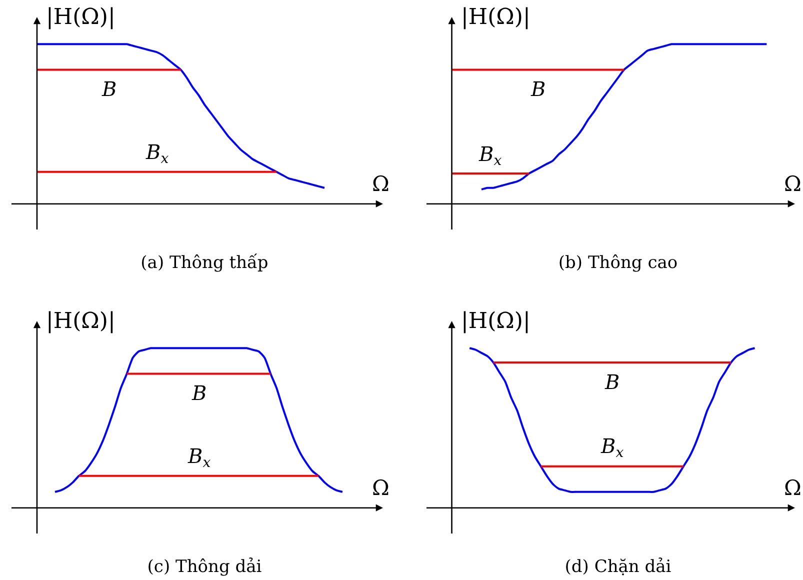 Image resolution: width=803 pixels, height=580 pixels. What do you see at coordinates (204, 566) in the screenshot?
I see `text: (c) Thông dải` at bounding box center [204, 566].